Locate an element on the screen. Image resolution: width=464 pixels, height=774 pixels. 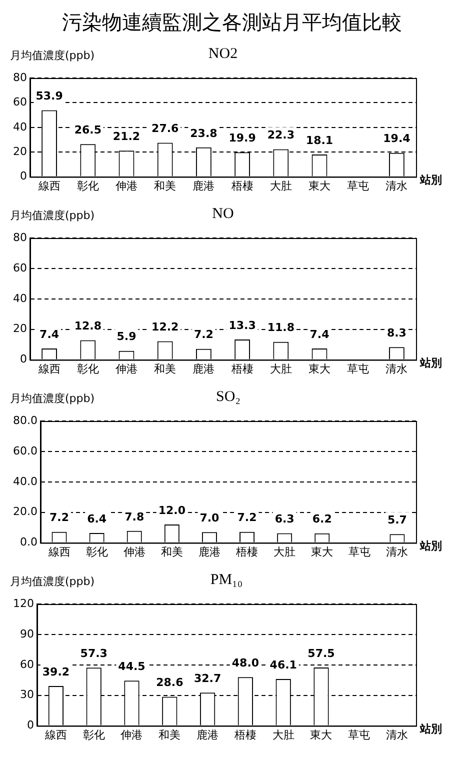
data-label: 6.3 is located at coordinates (284, 519).